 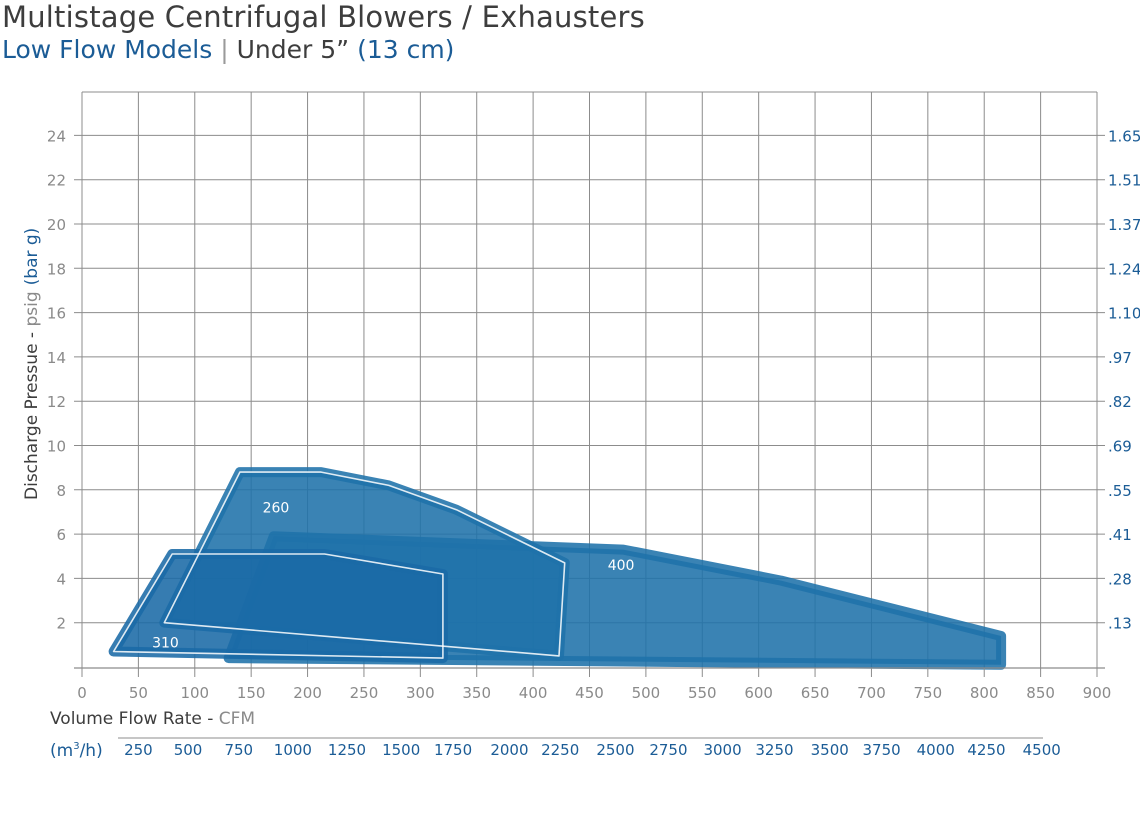 I want to click on x-tick-label: 750, so click(x=928, y=693).